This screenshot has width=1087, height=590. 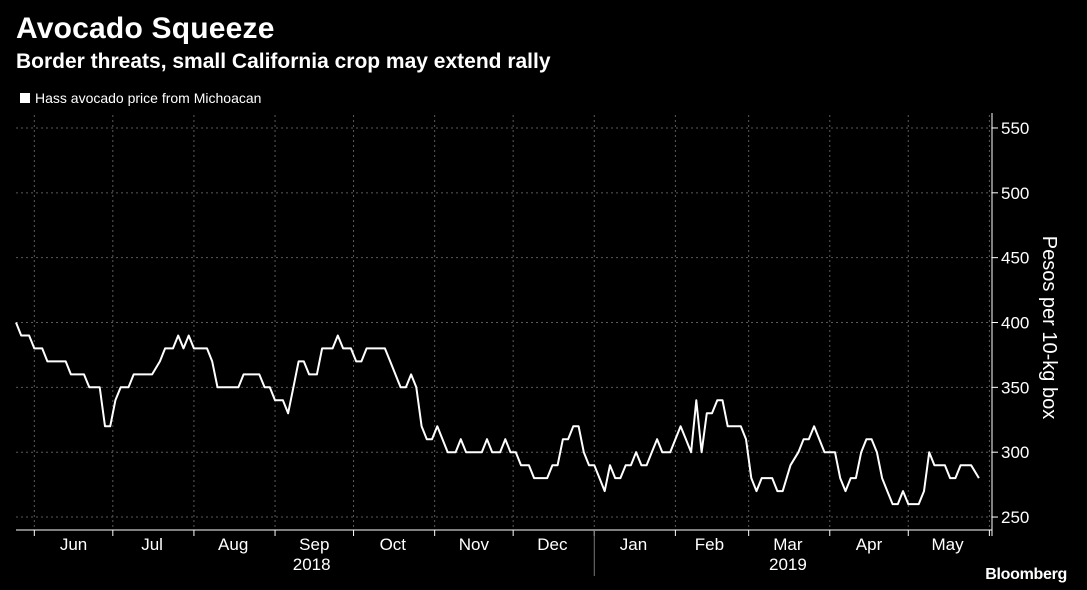 I want to click on y-tick-label-550: 550, so click(x=1015, y=128).